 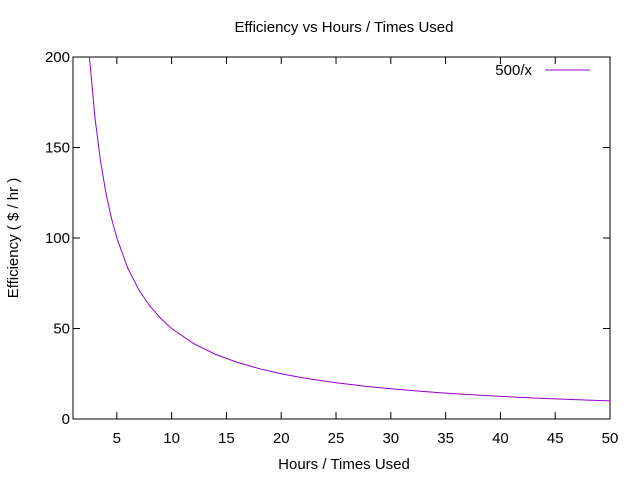 I want to click on y-tick-label: 0, so click(x=66, y=419).